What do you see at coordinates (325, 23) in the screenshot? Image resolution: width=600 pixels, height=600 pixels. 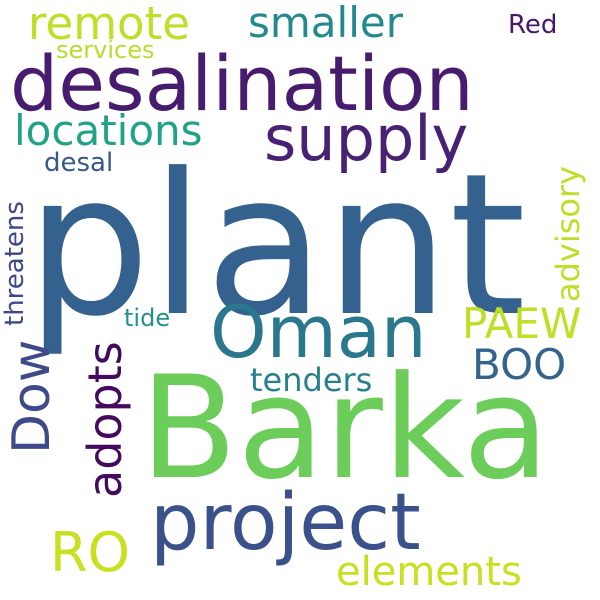 I see `word-smaller: smaller` at bounding box center [325, 23].